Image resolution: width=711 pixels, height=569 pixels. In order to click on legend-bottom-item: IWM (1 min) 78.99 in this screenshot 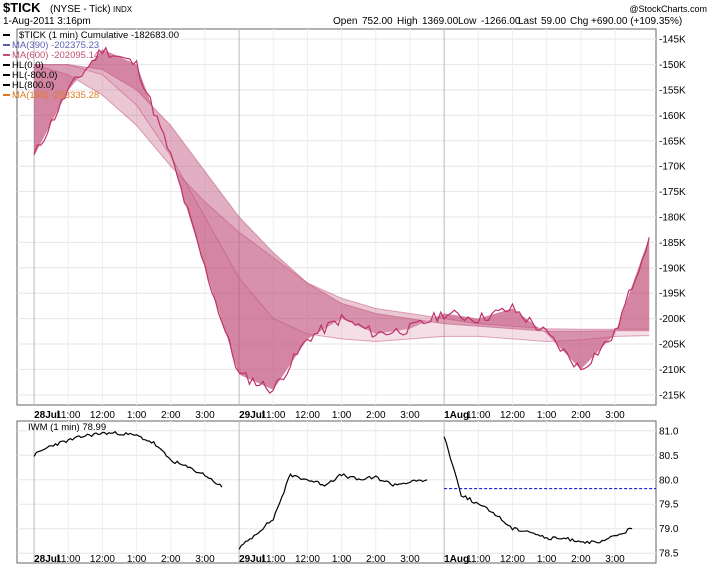, I will do `click(67, 427)`.